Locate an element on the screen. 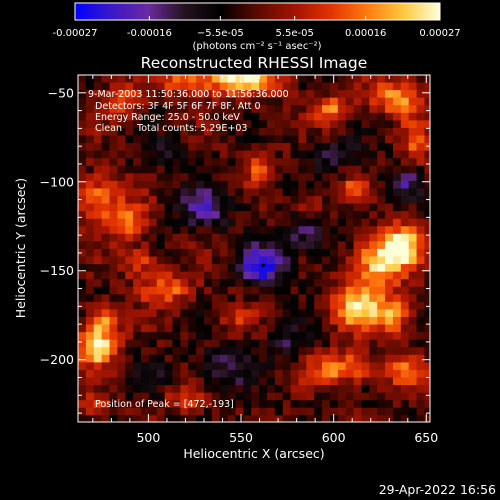  y-axis-label: Heliocentric Y (arcsec) is located at coordinates (20, 248).